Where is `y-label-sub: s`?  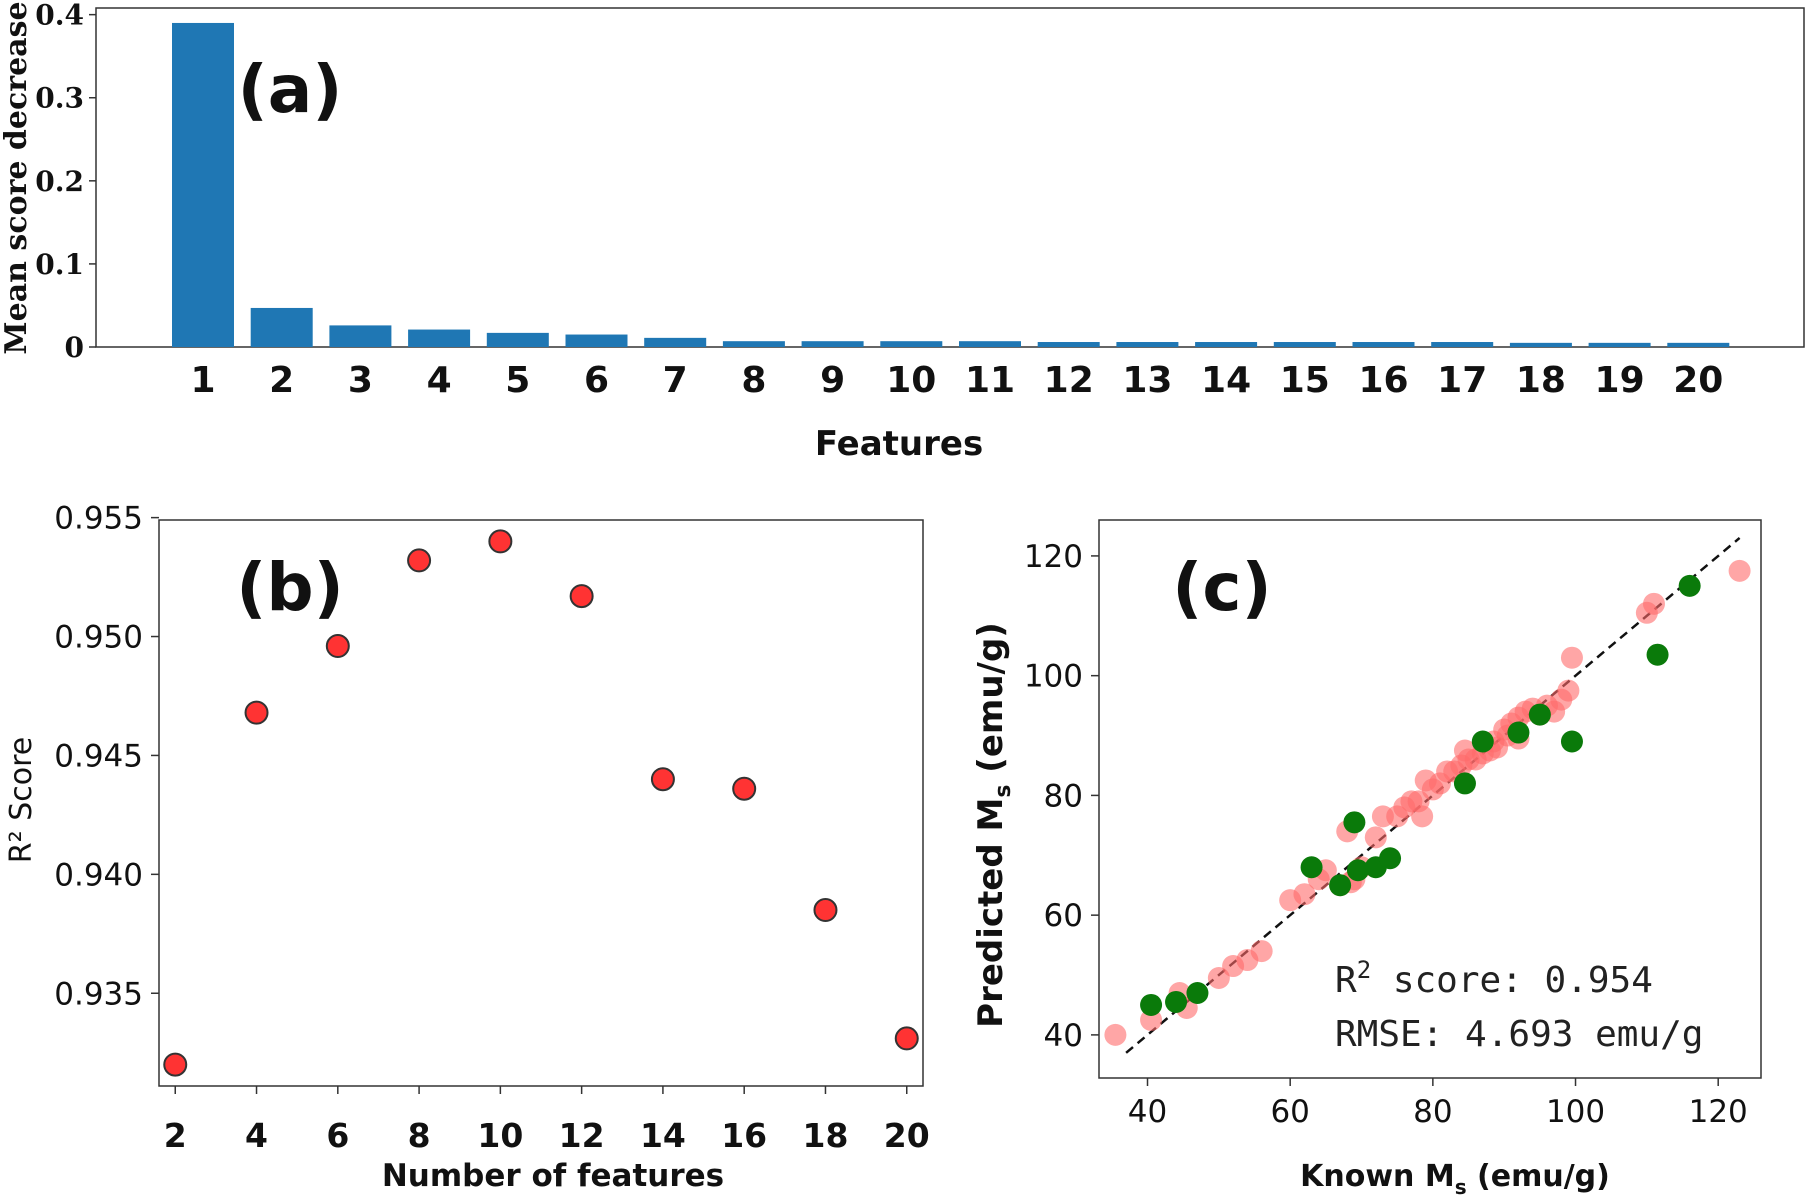
y-label-sub: s is located at coordinates (1003, 791).